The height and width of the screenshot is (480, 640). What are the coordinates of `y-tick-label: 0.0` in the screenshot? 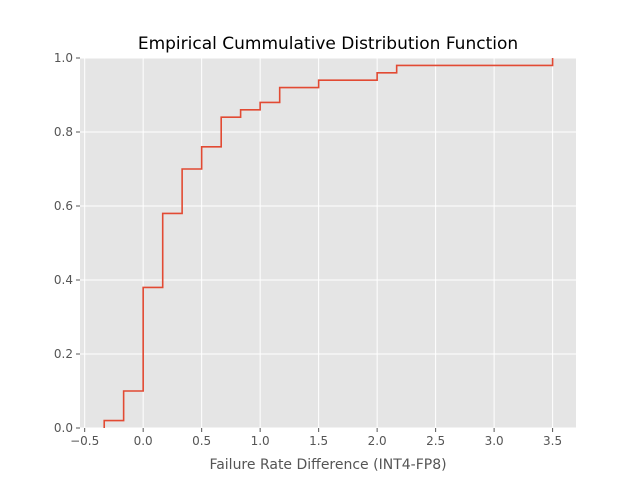 It's located at (63, 428).